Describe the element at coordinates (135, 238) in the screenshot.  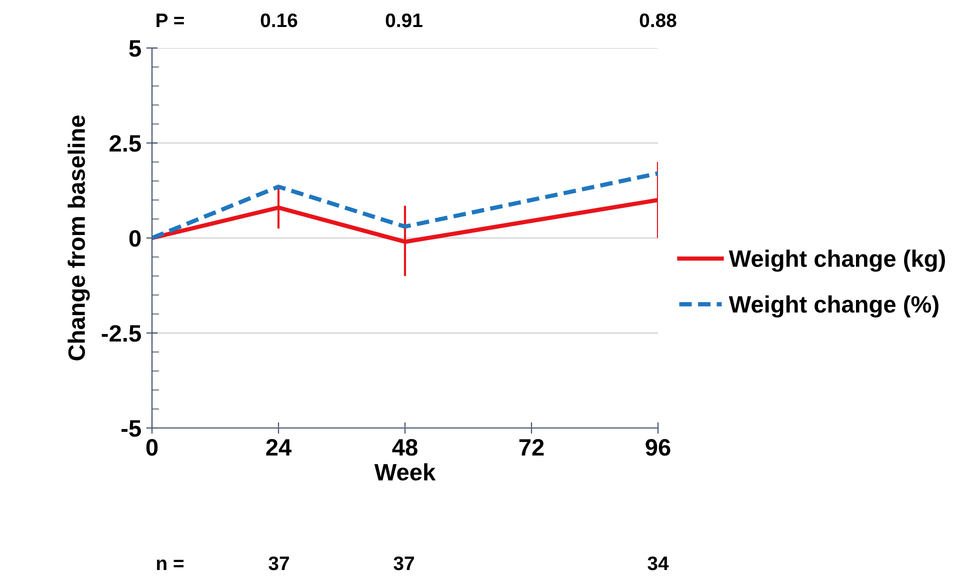
I see `y-tick-label: 0` at that location.